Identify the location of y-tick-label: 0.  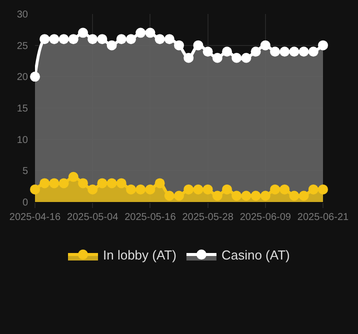
(25, 203).